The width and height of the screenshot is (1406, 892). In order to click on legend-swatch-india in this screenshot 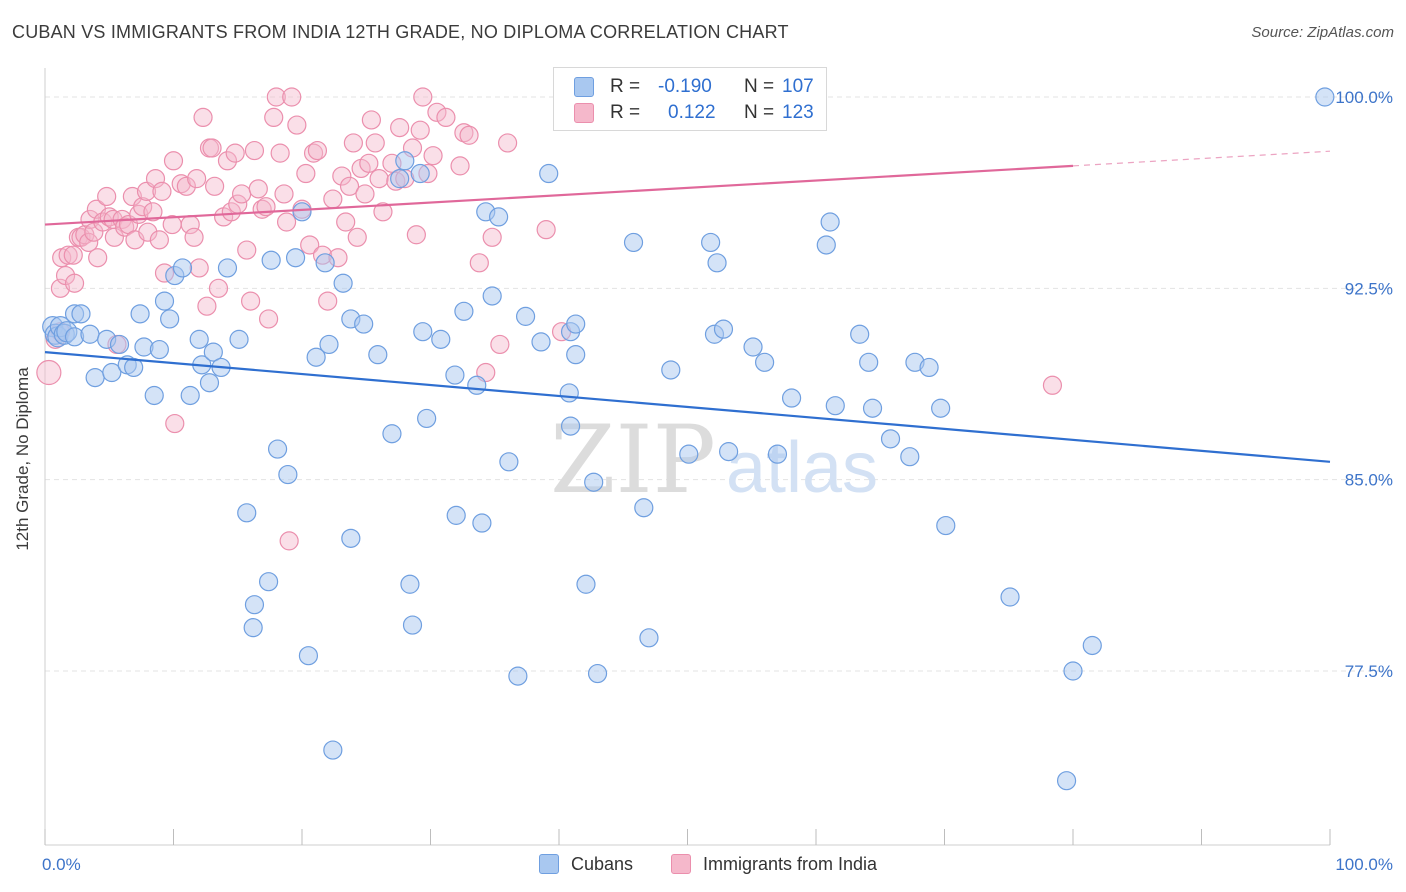, I will do `click(584, 113)`.